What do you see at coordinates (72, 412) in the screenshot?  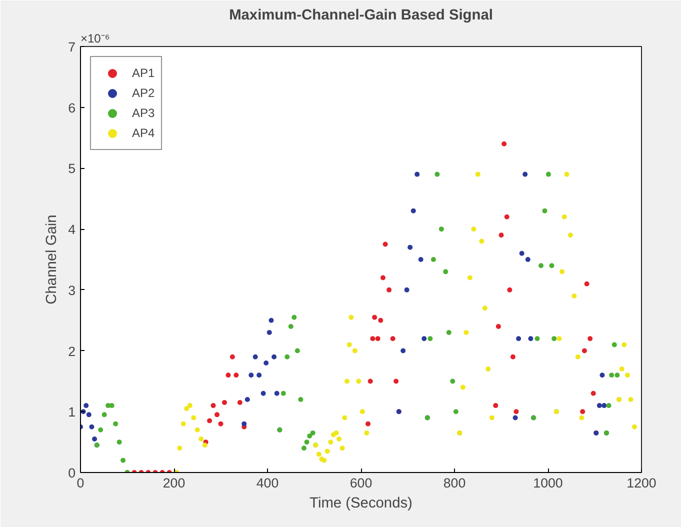 I see `y-tick-label: 1` at bounding box center [72, 412].